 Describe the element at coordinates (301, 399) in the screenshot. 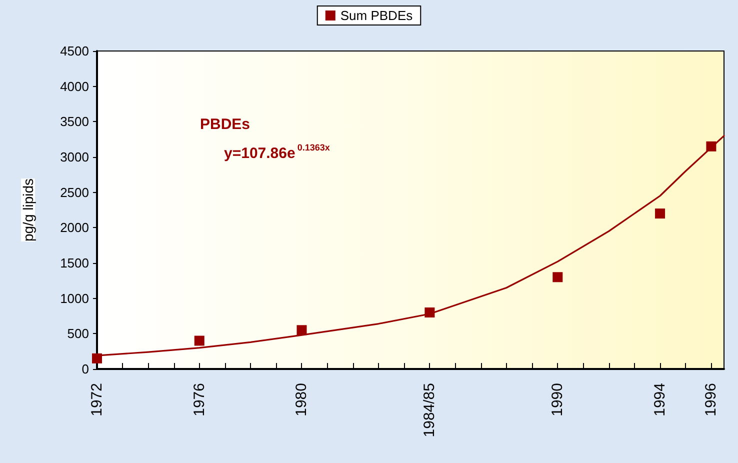

I see `x-tick-label: 1980` at that location.